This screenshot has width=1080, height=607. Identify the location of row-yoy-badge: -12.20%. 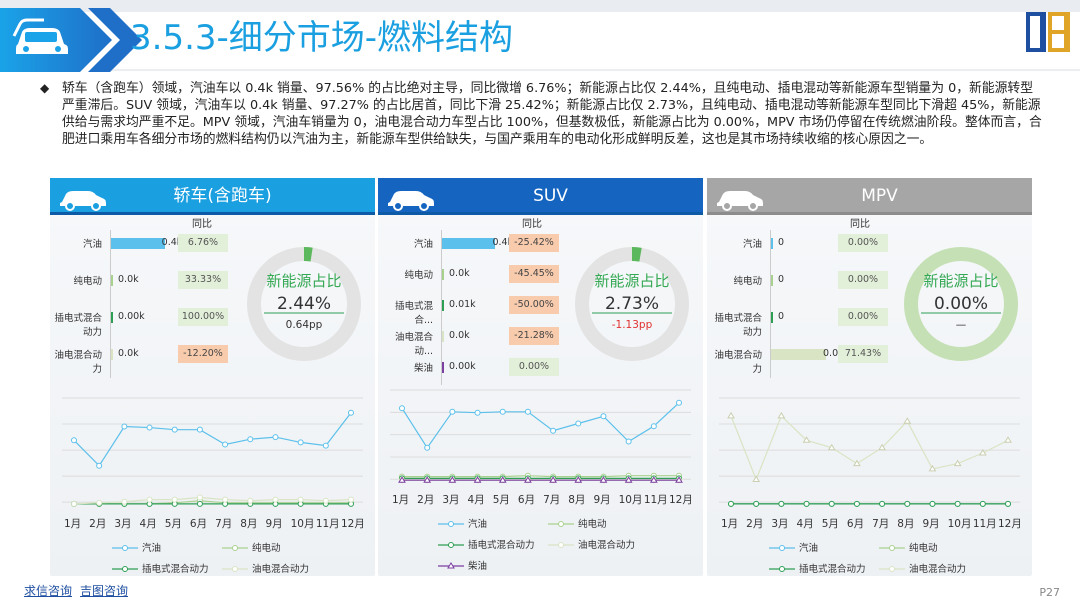
(203, 354).